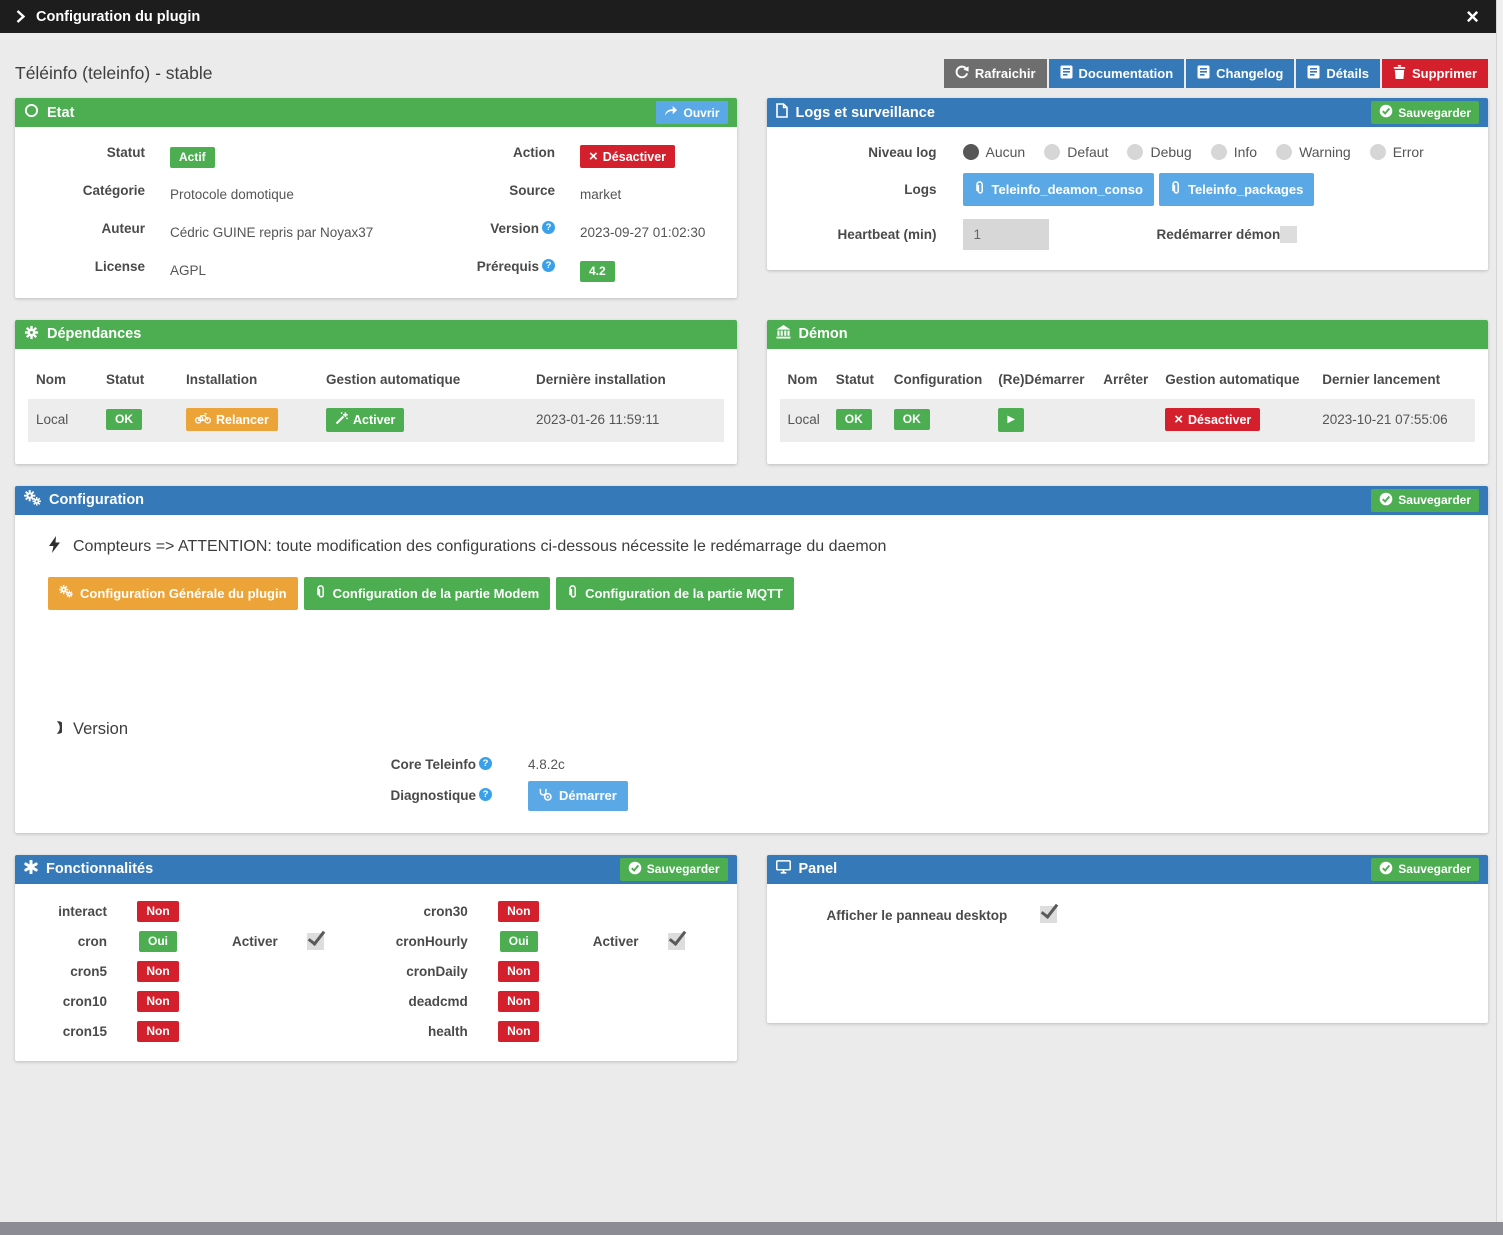 This screenshot has width=1503, height=1235. Describe the element at coordinates (365, 419) in the screenshot. I see `activer-gestion-button: Activer` at that location.